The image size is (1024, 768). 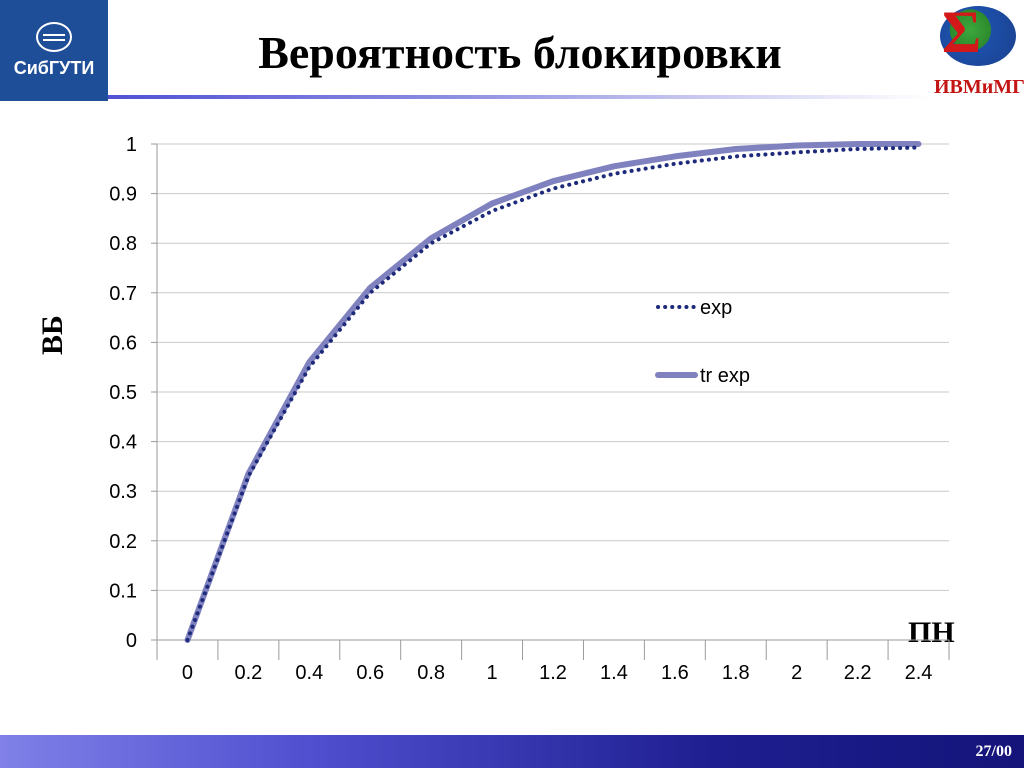 I want to click on slide-title: Вероятность блокировки, so click(x=520, y=52).